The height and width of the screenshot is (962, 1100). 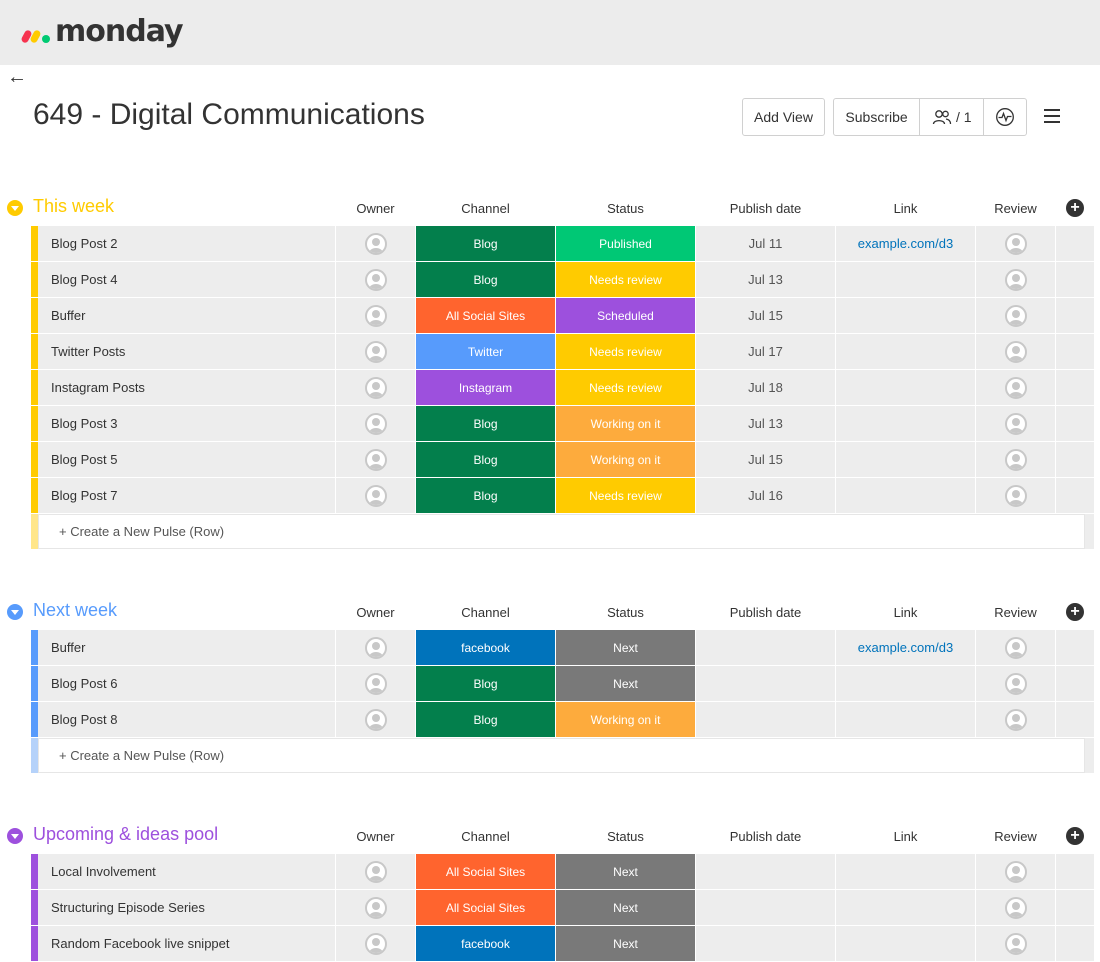 I want to click on publish-date-cell: Jul 17, so click(x=765, y=351).